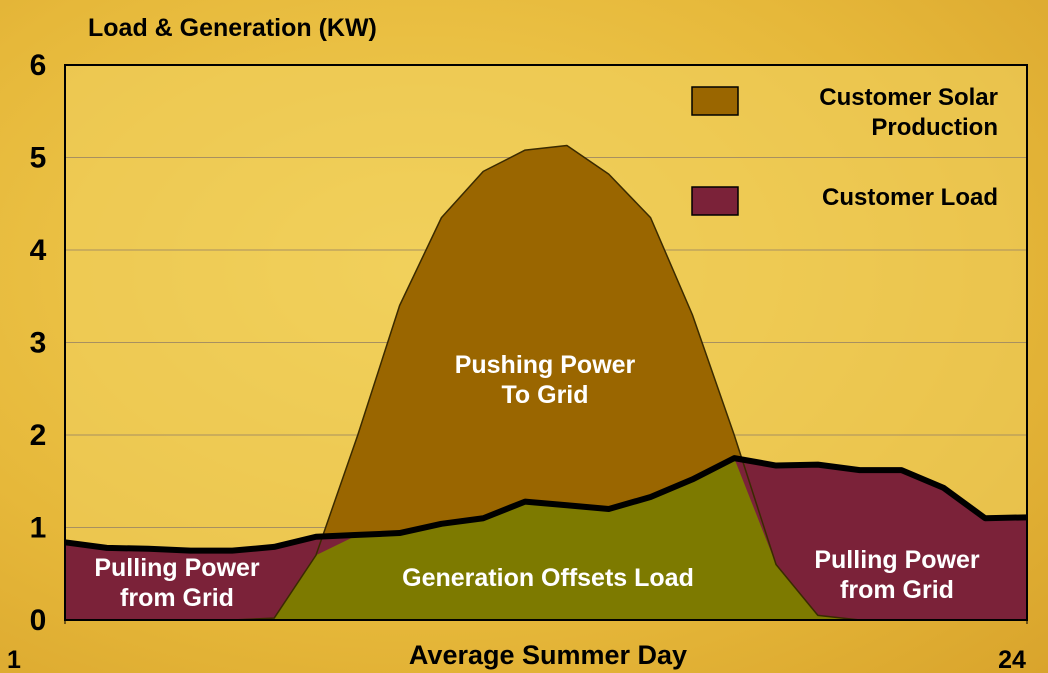 The image size is (1048, 673). I want to click on annotation: Pushing Power To Grid, so click(545, 380).